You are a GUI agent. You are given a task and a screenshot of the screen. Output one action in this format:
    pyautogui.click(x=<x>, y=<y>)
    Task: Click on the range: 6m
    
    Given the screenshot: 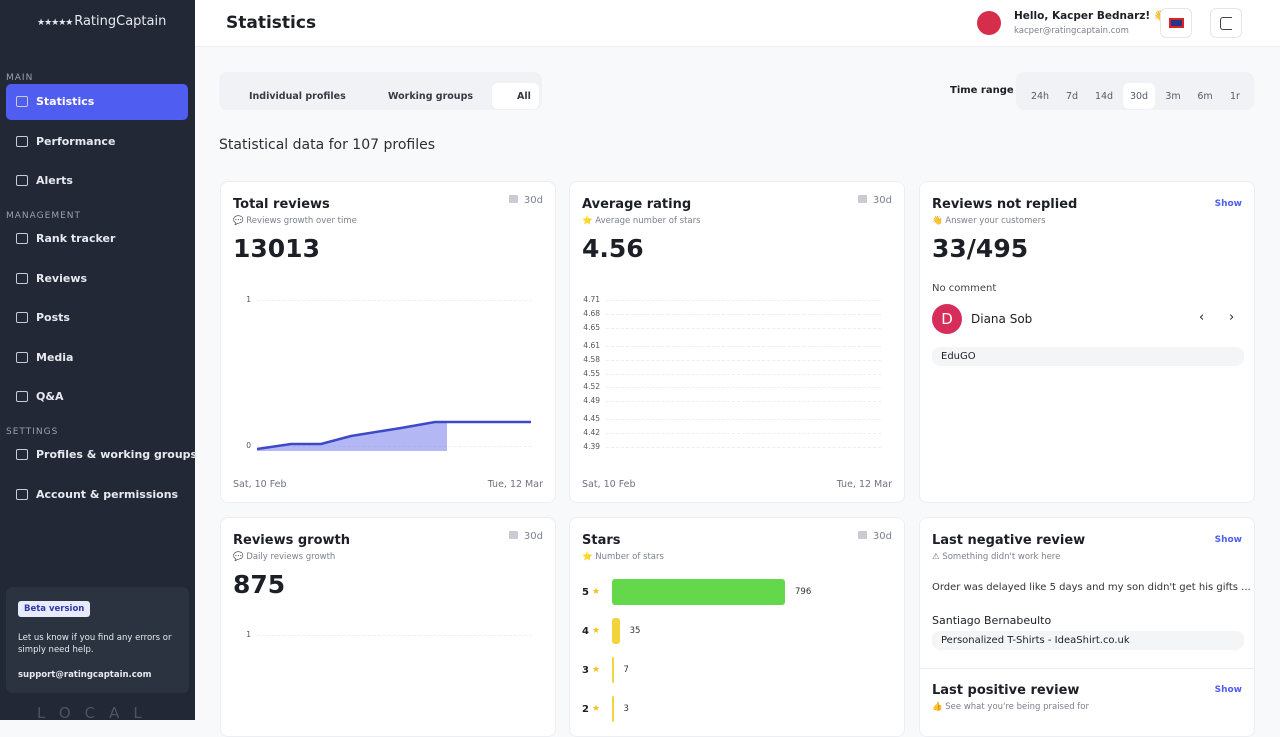 What is the action you would take?
    pyautogui.click(x=1205, y=96)
    